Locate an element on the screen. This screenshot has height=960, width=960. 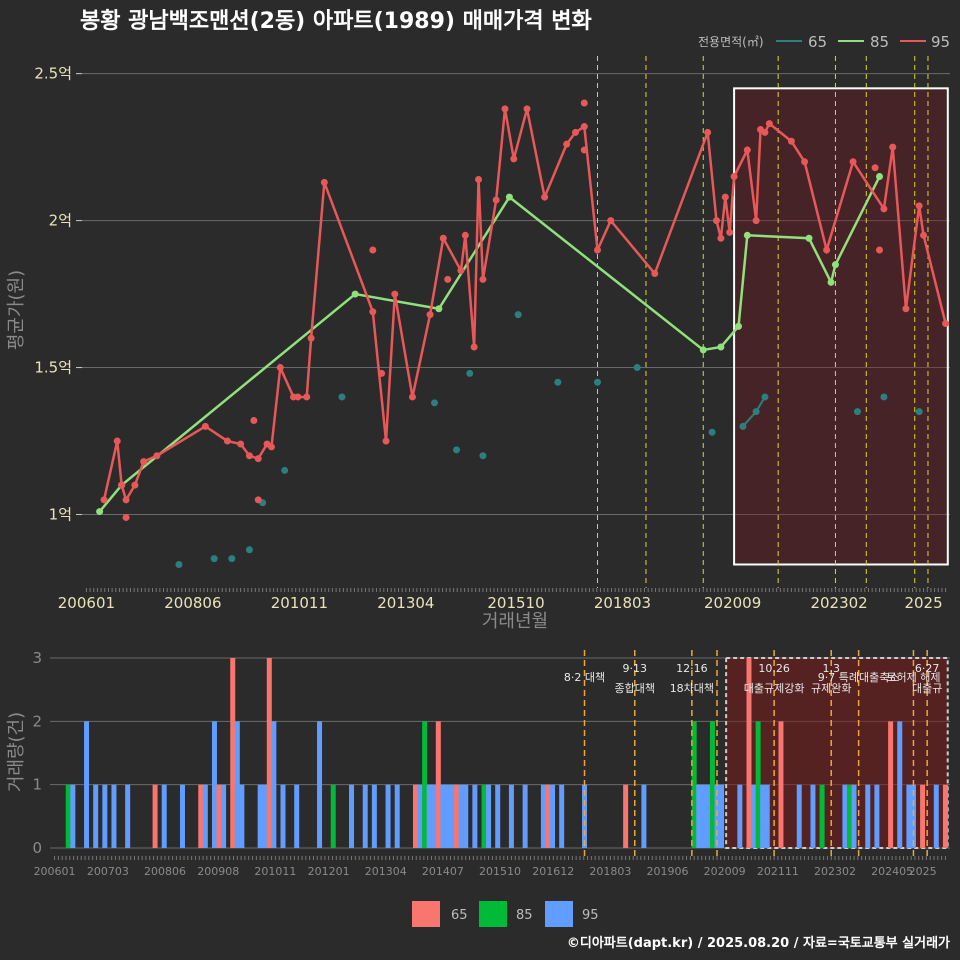
volume-x-tick-label: 201011 is located at coordinates (275, 871).